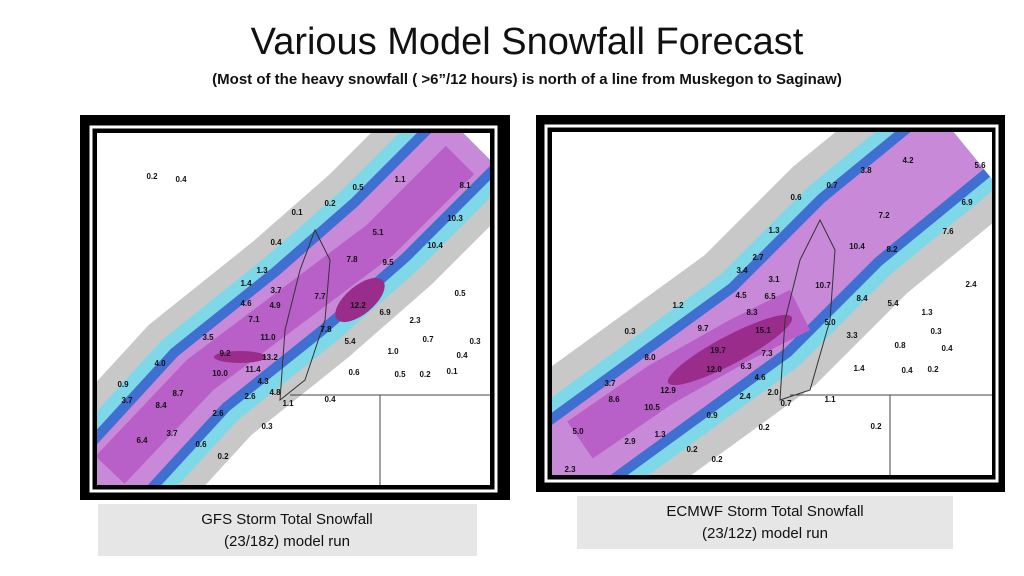 The image size is (1024, 576). I want to click on map-label: 3.3, so click(852, 335).